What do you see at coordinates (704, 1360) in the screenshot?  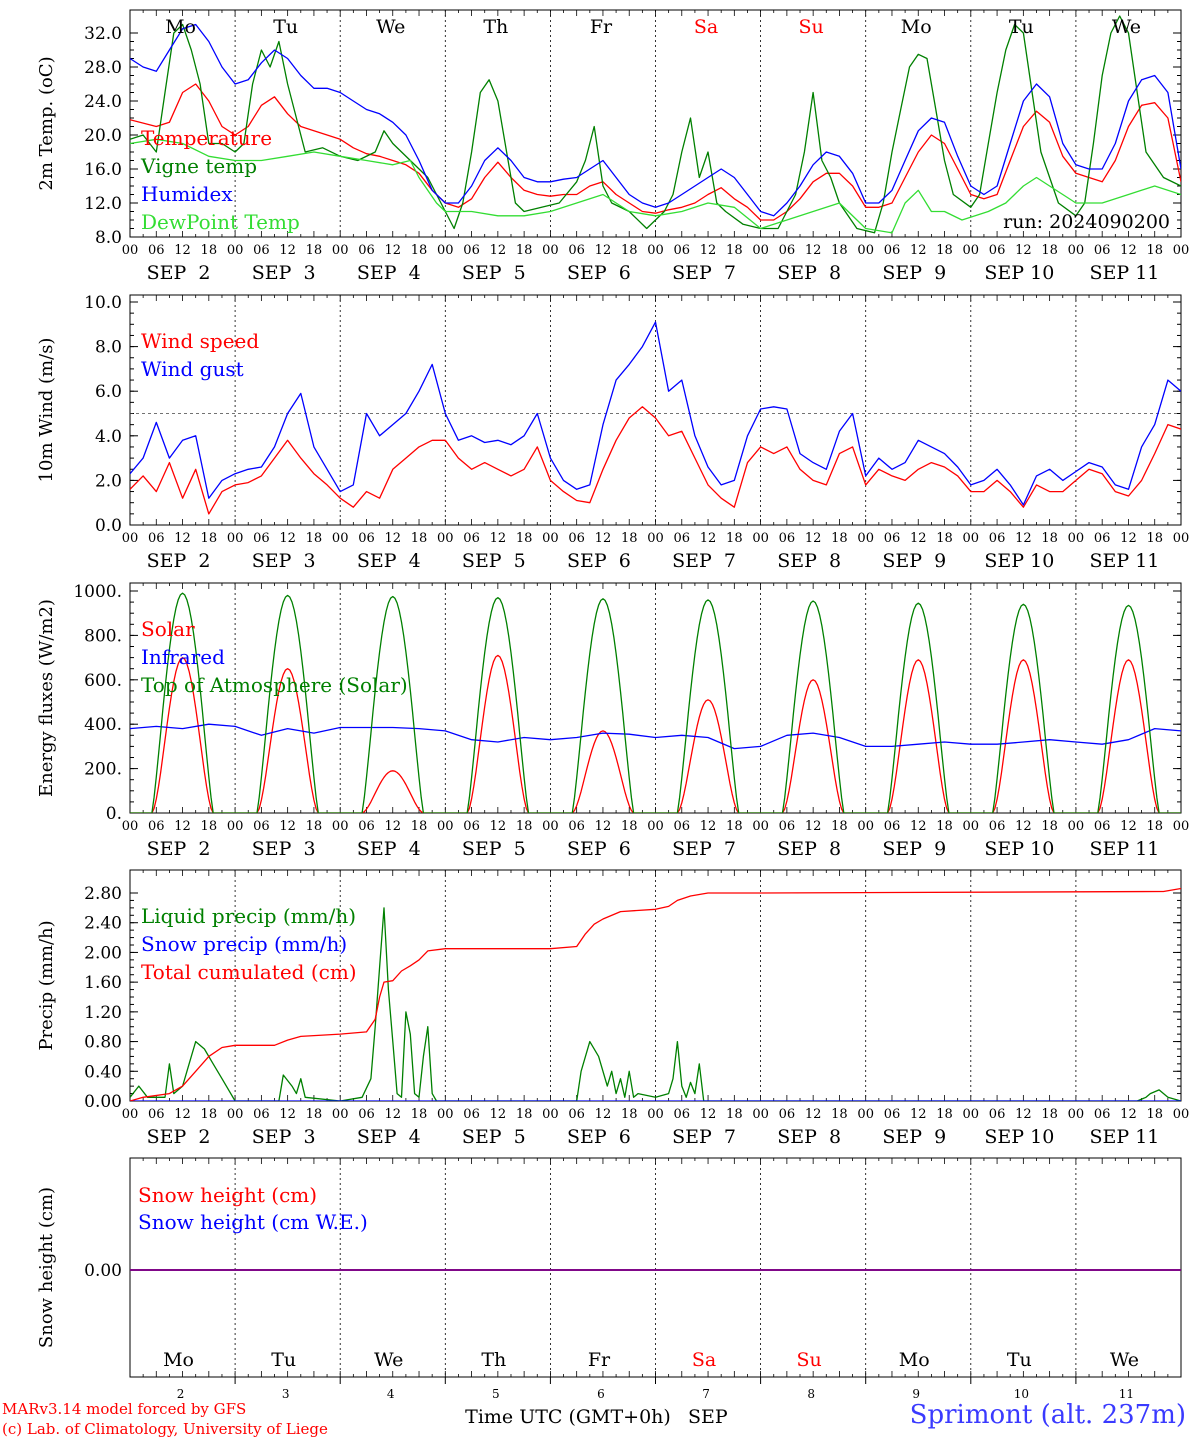 I see `day-name-bottom: Sa` at bounding box center [704, 1360].